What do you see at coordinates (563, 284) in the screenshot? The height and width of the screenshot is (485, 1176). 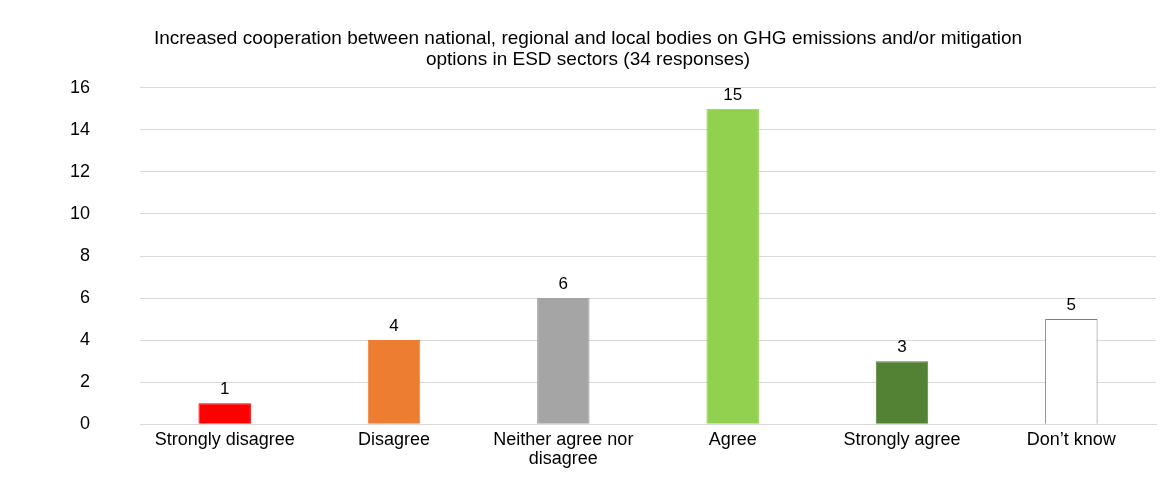 I see `data-label: 6` at bounding box center [563, 284].